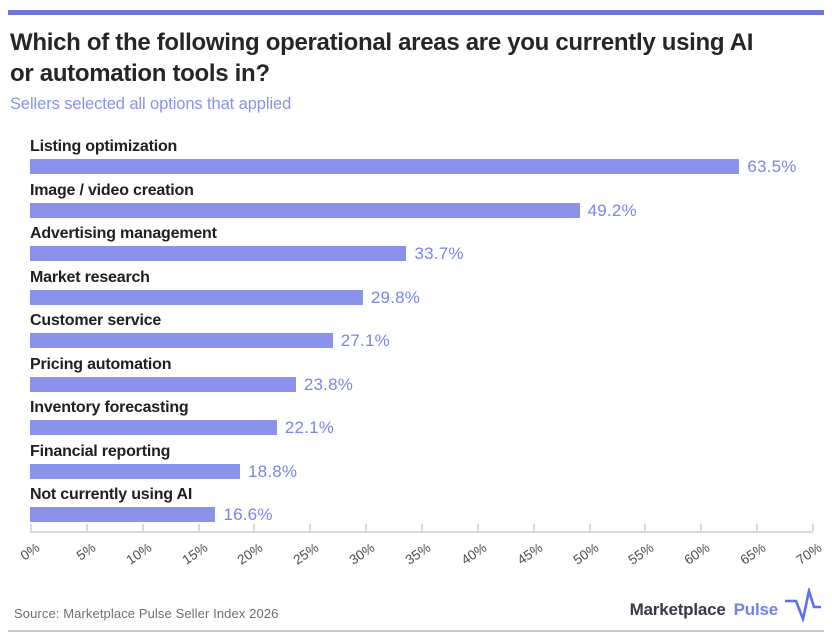  What do you see at coordinates (30, 552) in the screenshot?
I see `tick-label: 0%` at bounding box center [30, 552].